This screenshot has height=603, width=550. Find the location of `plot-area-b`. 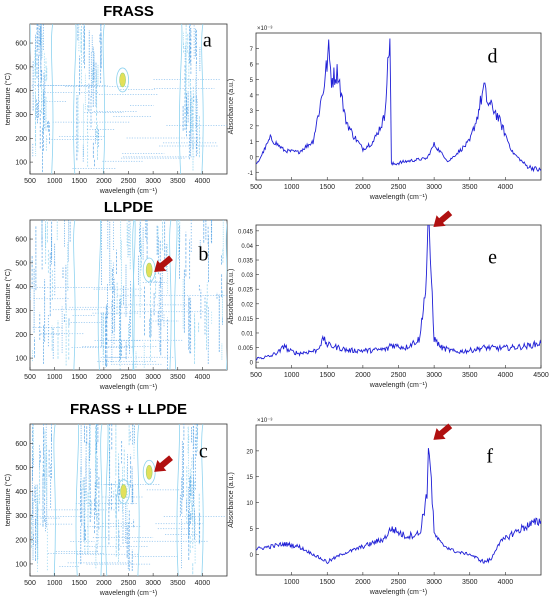

plot-area-b is located at coordinates (128, 295).